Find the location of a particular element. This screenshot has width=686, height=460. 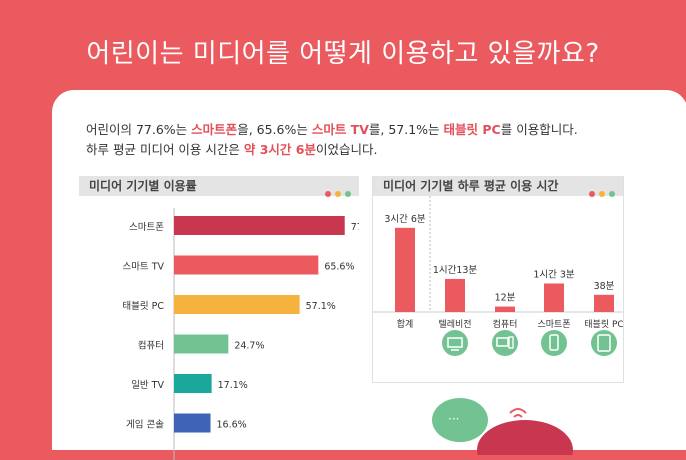

summary-highlight: 태블릿 PC is located at coordinates (472, 129).